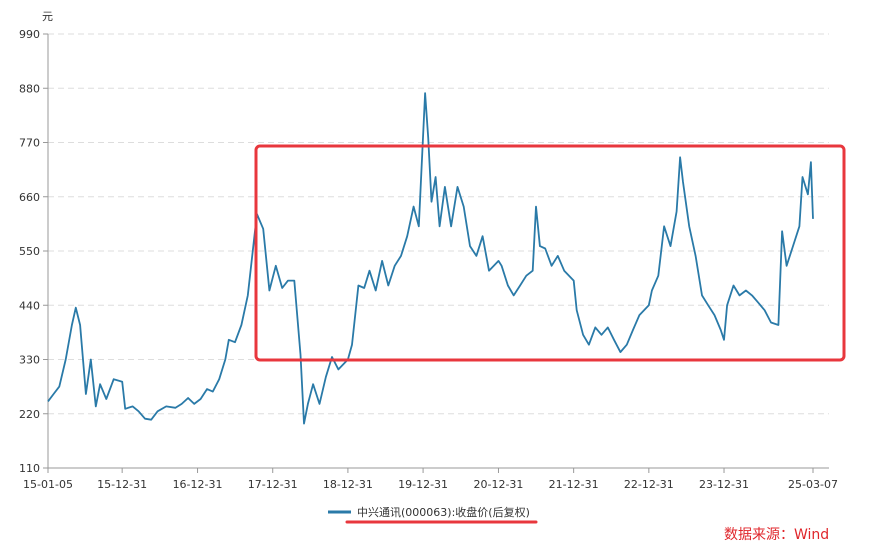 The image size is (869, 545). Describe the element at coordinates (29, 305) in the screenshot. I see `y-tick-label: 440` at that location.